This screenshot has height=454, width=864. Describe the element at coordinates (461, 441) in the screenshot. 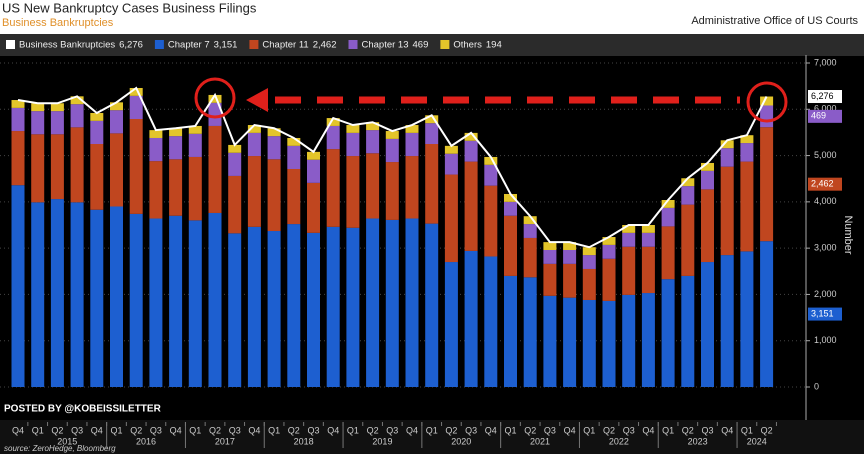

I see `year-label: 2020` at that location.